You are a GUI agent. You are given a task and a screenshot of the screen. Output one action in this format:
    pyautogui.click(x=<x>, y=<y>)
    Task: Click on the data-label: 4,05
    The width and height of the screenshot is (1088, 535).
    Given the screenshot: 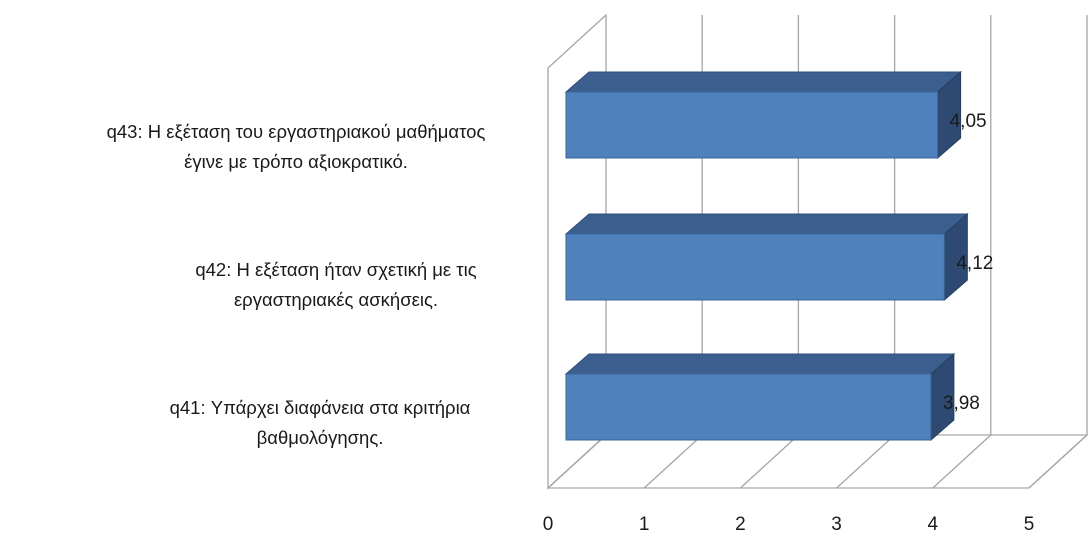 What is the action you would take?
    pyautogui.click(x=968, y=121)
    